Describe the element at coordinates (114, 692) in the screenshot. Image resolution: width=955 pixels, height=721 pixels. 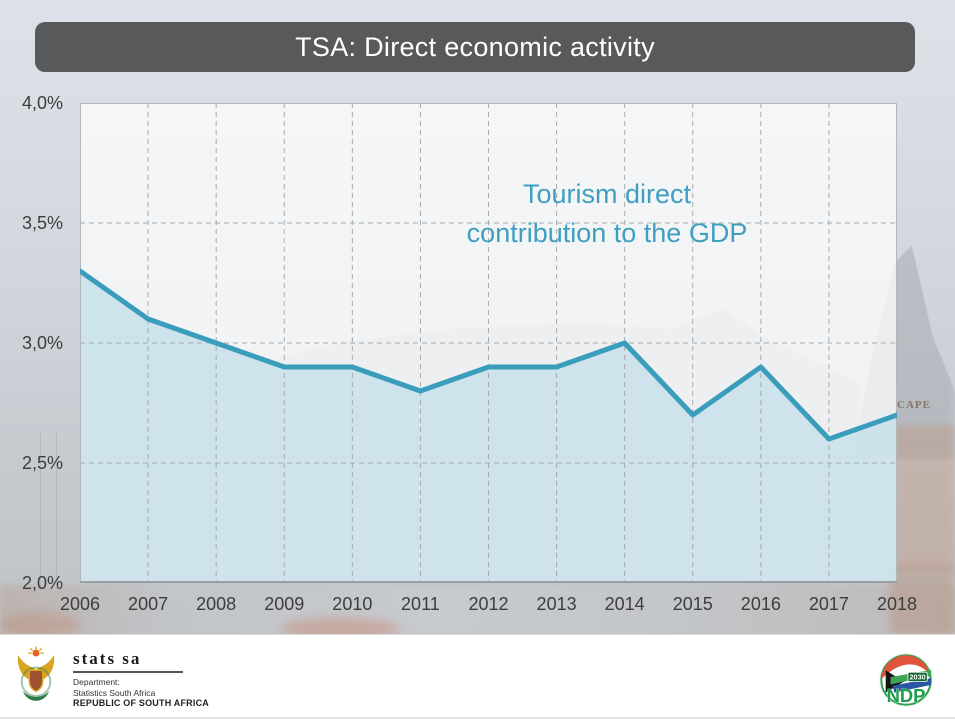
I see `statssa-dept-name: Statistics South Africa` at that location.